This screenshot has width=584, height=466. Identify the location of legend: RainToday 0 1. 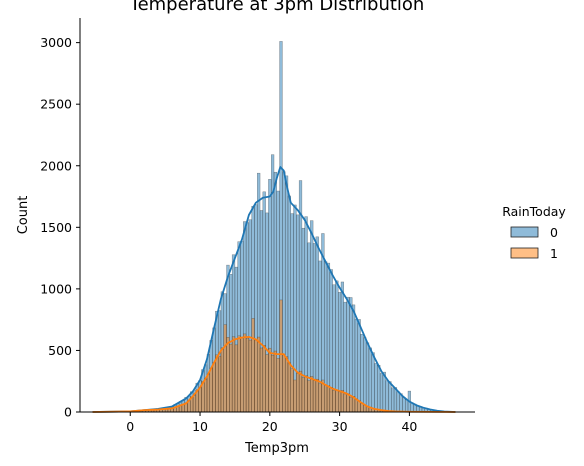
(534, 232).